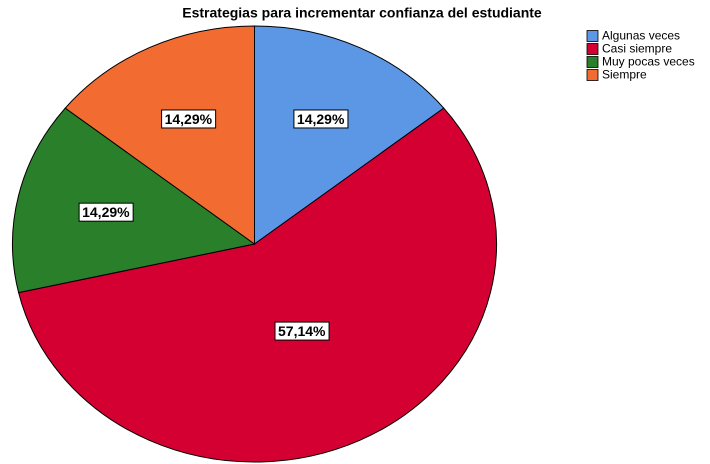 Image resolution: width=710 pixels, height=464 pixels. I want to click on legend-label: Algunas veces, so click(641, 36).